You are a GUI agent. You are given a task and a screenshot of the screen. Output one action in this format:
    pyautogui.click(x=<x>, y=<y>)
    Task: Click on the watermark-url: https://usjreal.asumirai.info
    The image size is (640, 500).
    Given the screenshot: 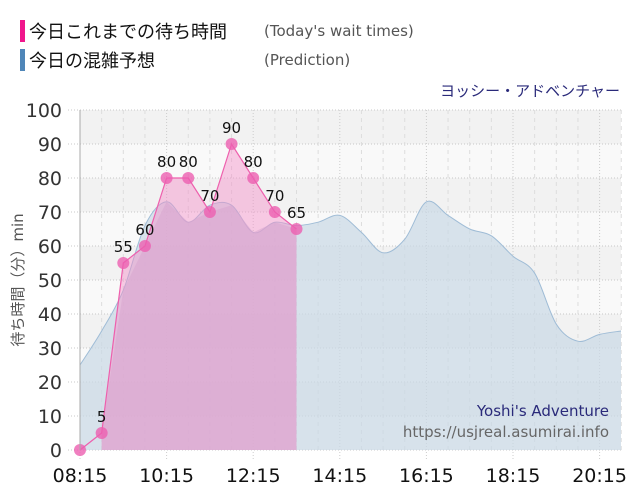 What is the action you would take?
    pyautogui.click(x=506, y=432)
    